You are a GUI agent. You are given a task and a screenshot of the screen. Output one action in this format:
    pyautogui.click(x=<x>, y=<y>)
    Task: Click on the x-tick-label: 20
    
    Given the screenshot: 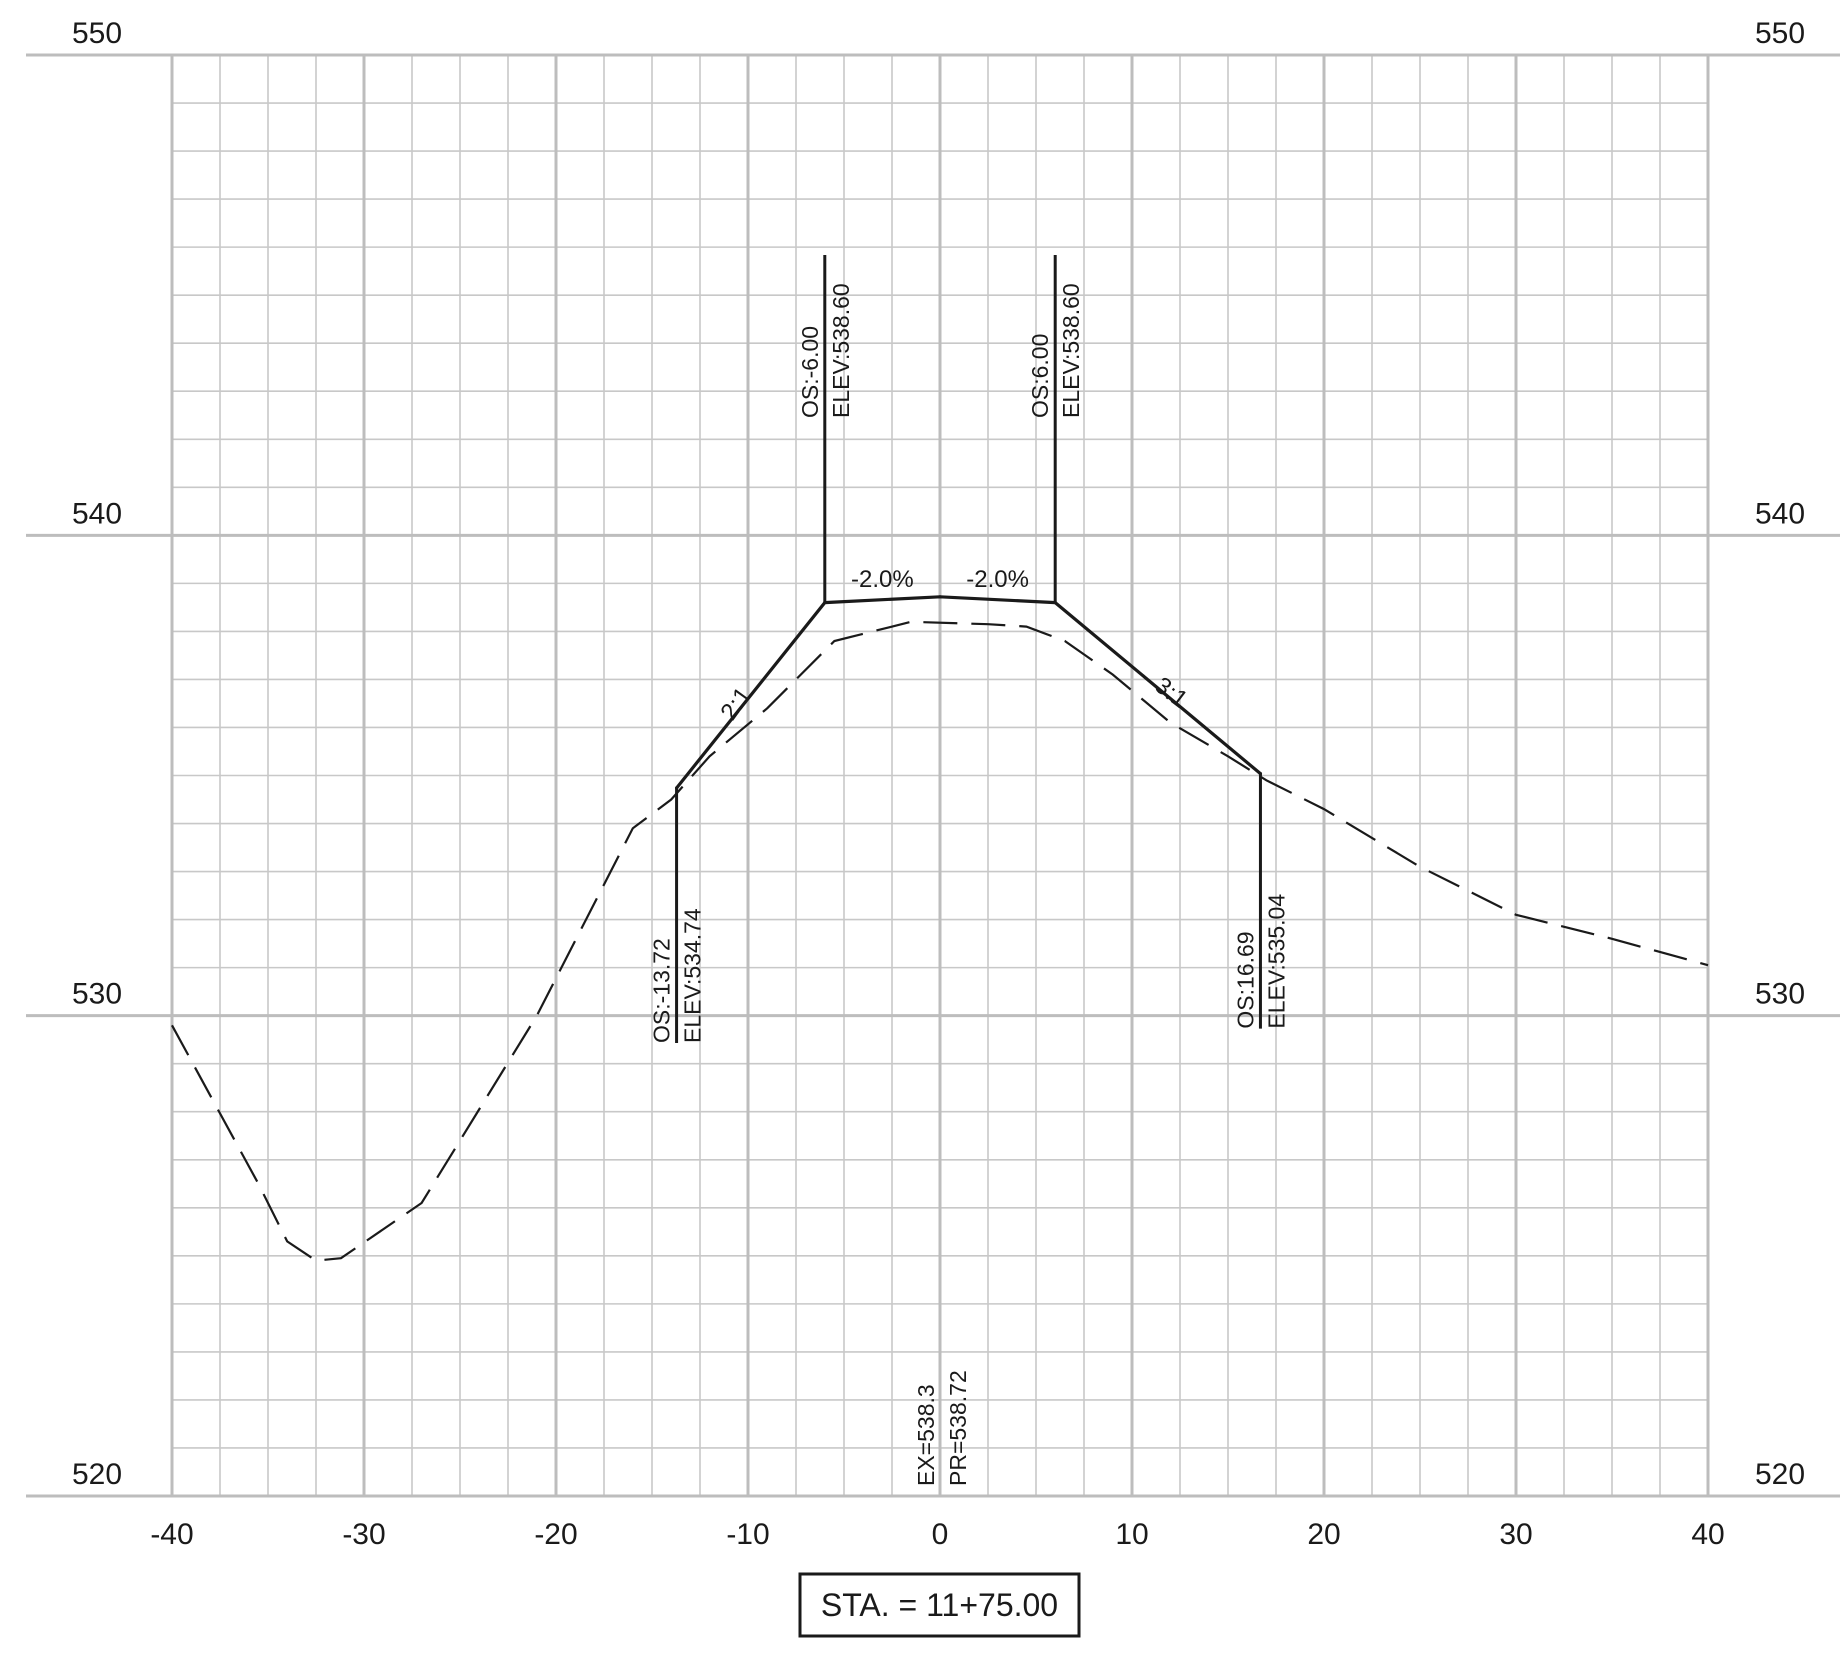 What is the action you would take?
    pyautogui.click(x=1323, y=1534)
    